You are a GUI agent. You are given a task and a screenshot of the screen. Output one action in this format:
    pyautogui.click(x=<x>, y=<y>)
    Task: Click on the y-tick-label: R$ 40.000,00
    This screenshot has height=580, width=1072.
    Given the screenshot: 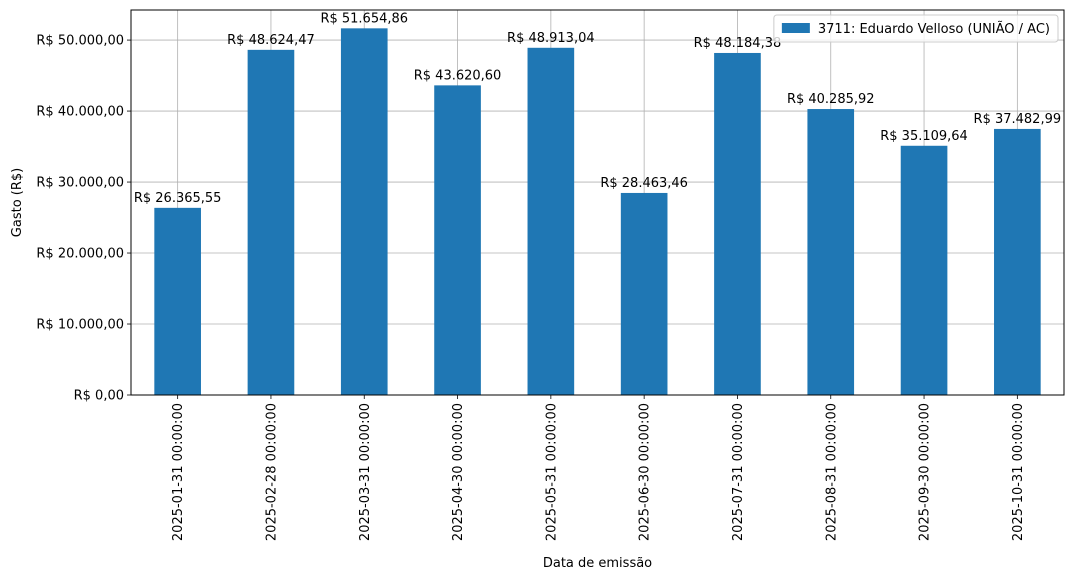 What is the action you would take?
    pyautogui.click(x=80, y=112)
    